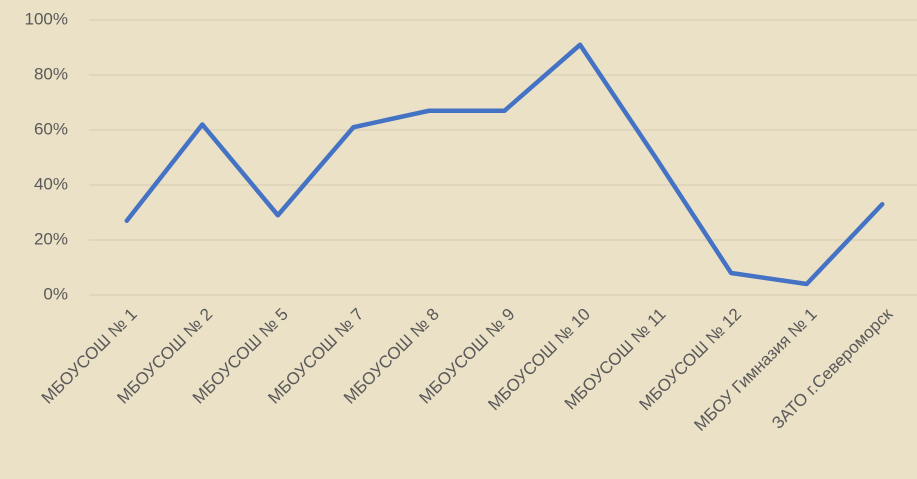 The width and height of the screenshot is (917, 479). Describe the element at coordinates (51, 73) in the screenshot. I see `y-tick-label: 80%` at that location.